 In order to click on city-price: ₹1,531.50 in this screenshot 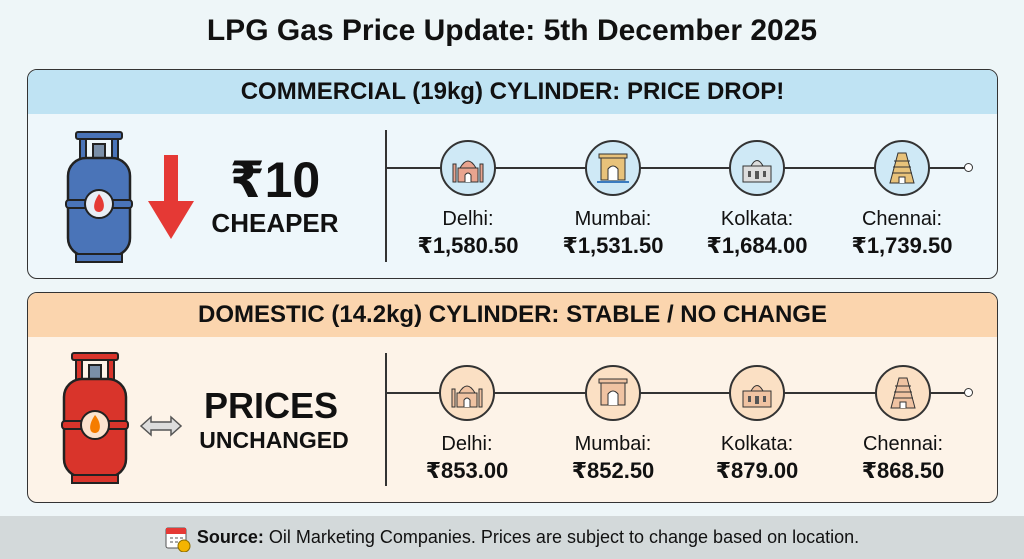, I will do `click(613, 245)`.